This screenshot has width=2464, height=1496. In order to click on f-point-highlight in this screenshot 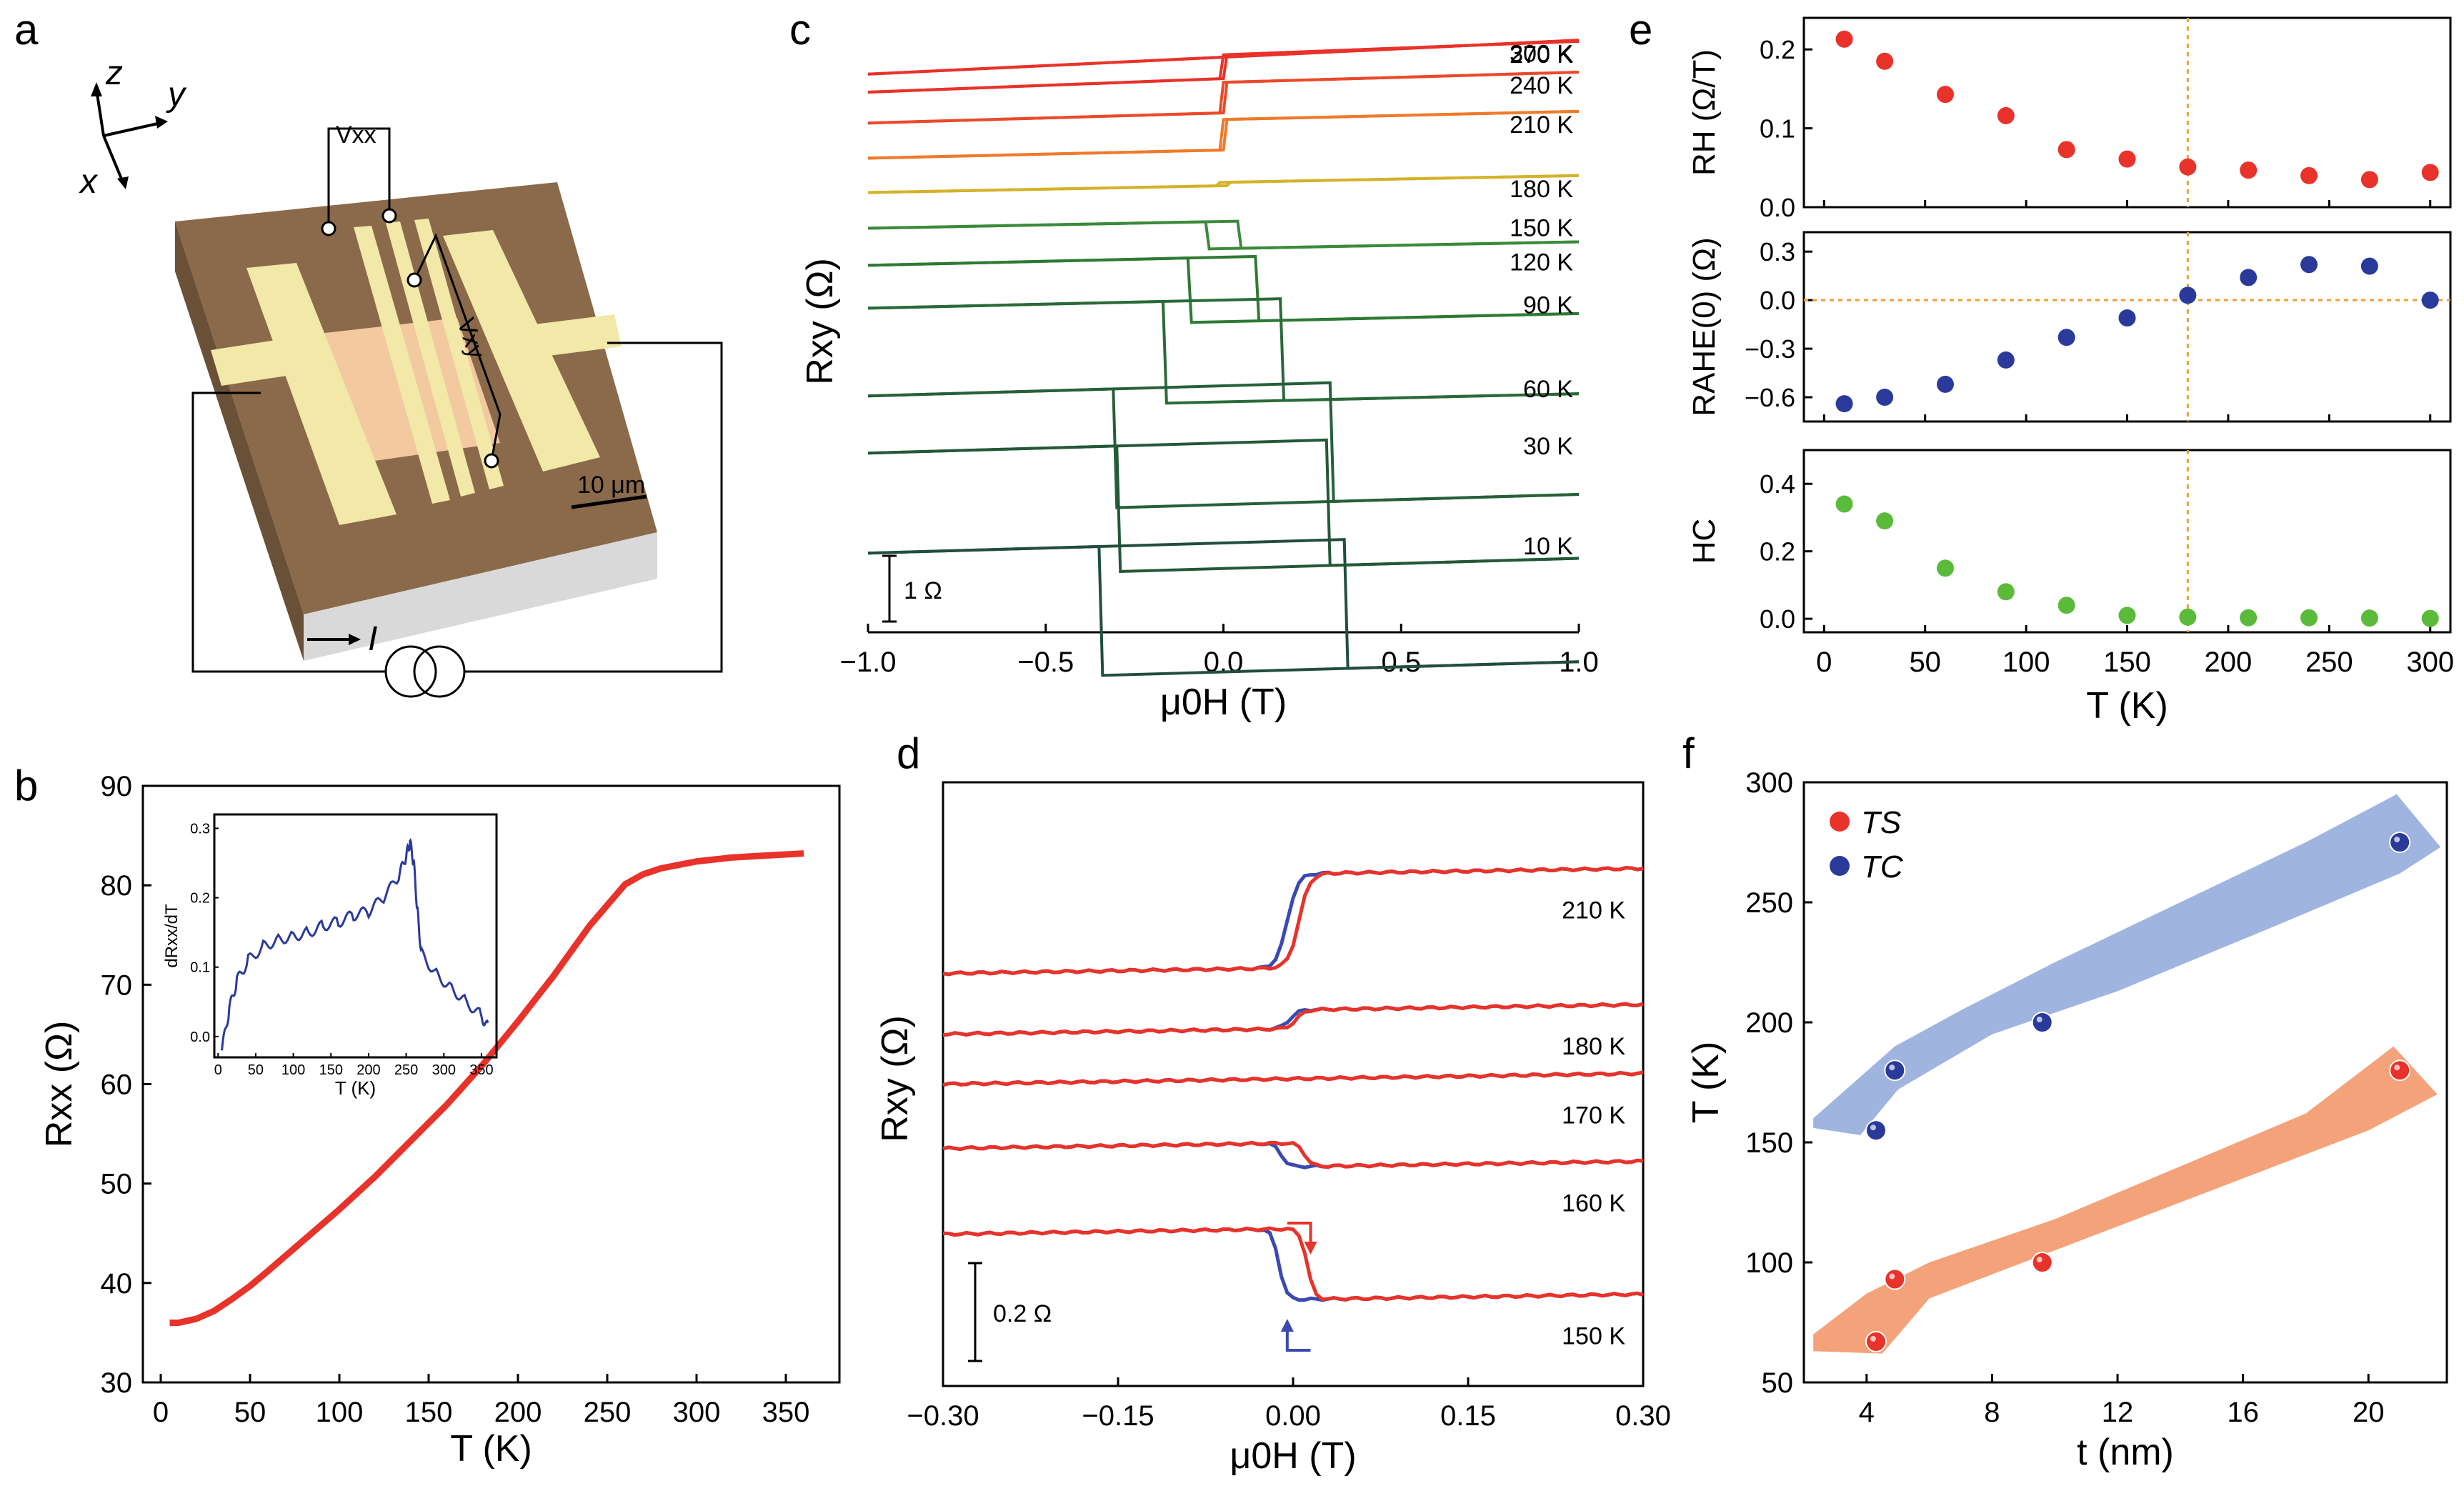, I will do `click(2039, 1019)`.